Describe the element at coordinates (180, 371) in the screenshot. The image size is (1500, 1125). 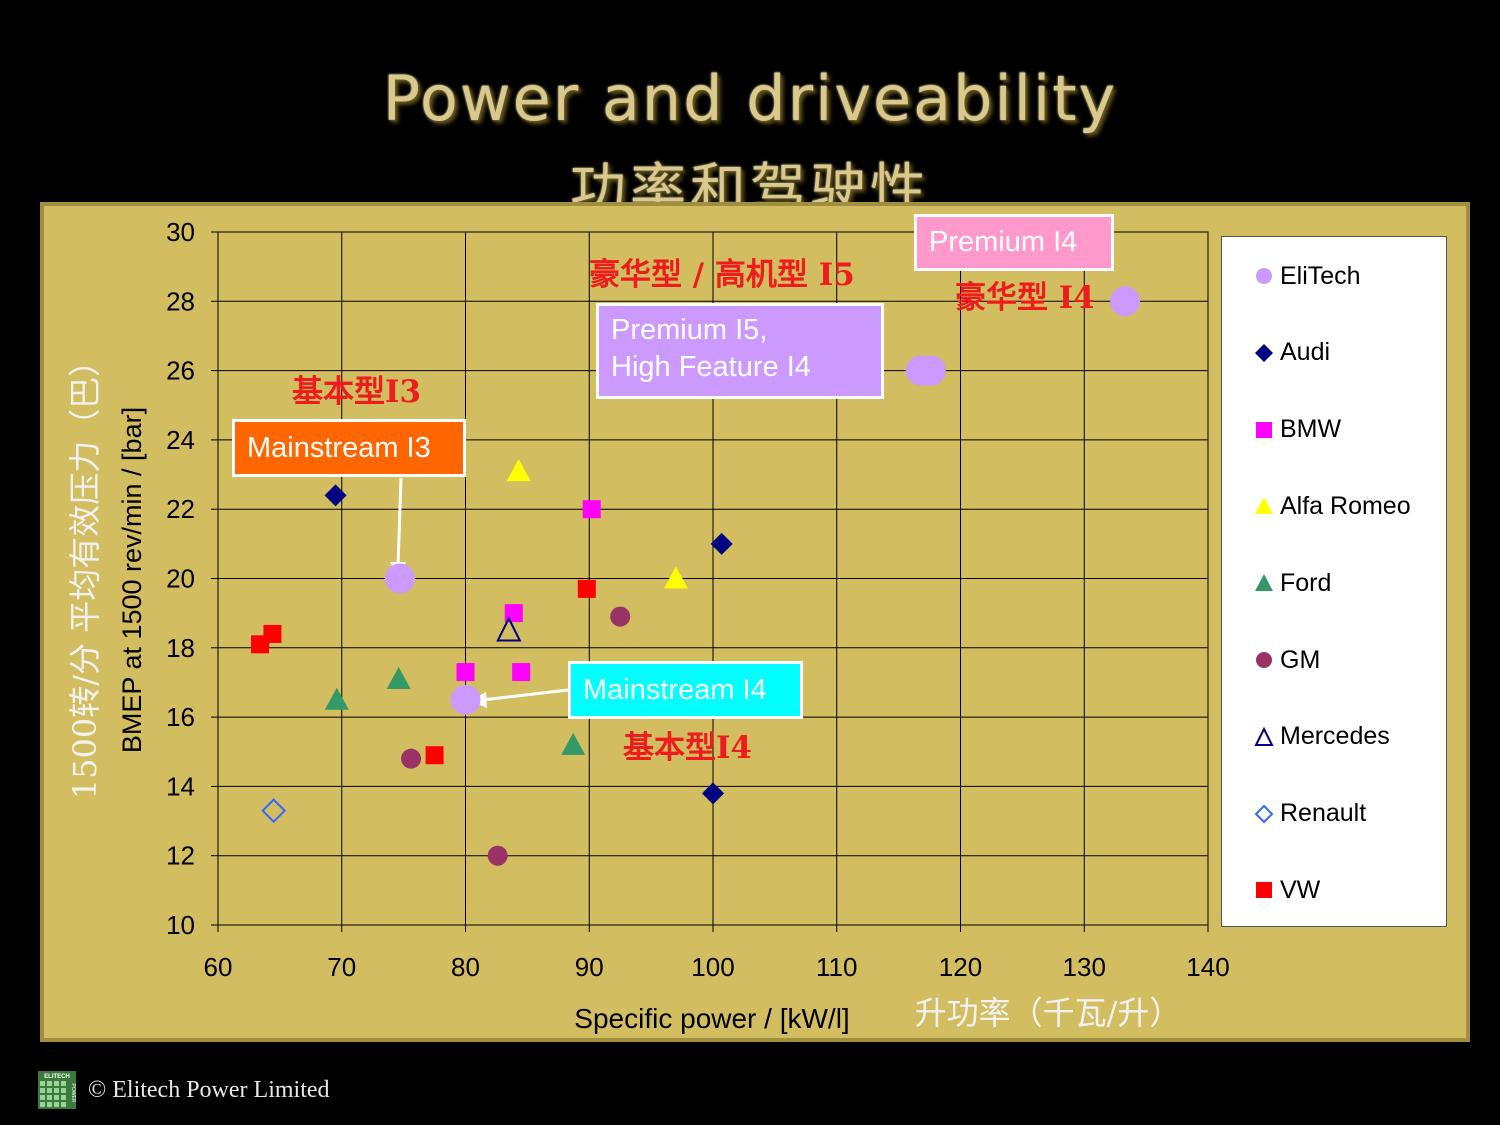
I see `y-tick-label: 26` at that location.